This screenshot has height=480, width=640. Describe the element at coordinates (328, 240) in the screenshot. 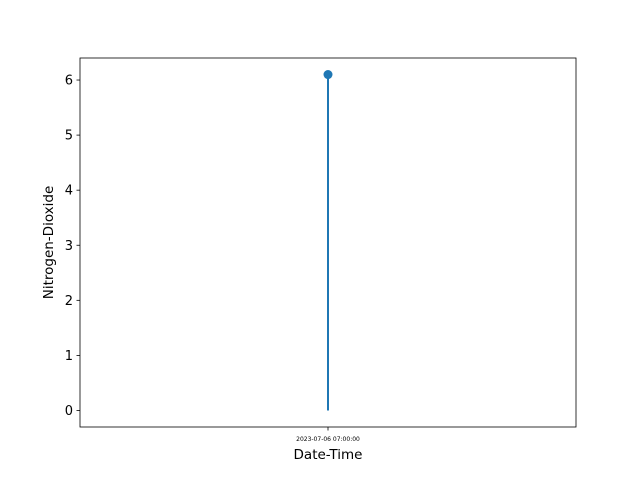

I see `plot-area` at that location.